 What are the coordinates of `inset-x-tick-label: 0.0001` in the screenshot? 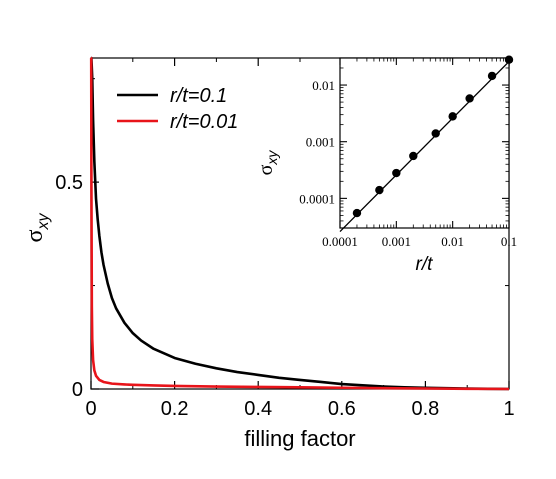 It's located at (340, 241).